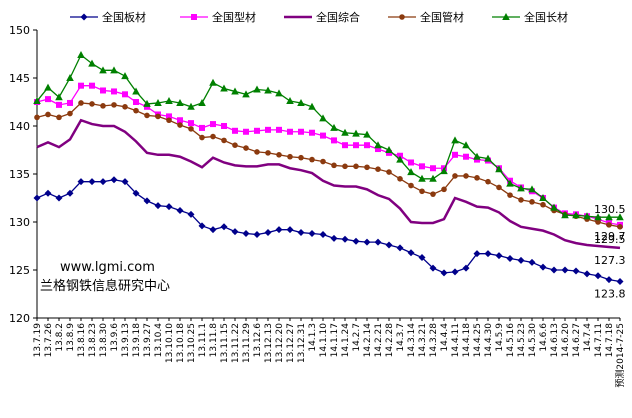 This screenshot has width=632, height=418. I want to click on legend: 全国板材 全国型材 全国综合 全国管材 全国长材, so click(319, 17).